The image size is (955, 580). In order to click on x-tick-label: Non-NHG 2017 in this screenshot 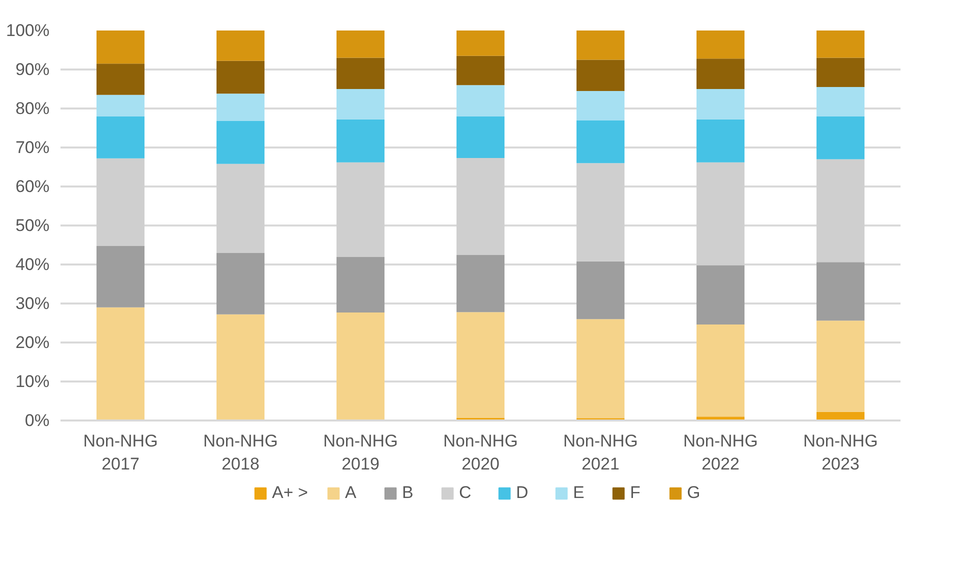, I will do `click(120, 453)`.